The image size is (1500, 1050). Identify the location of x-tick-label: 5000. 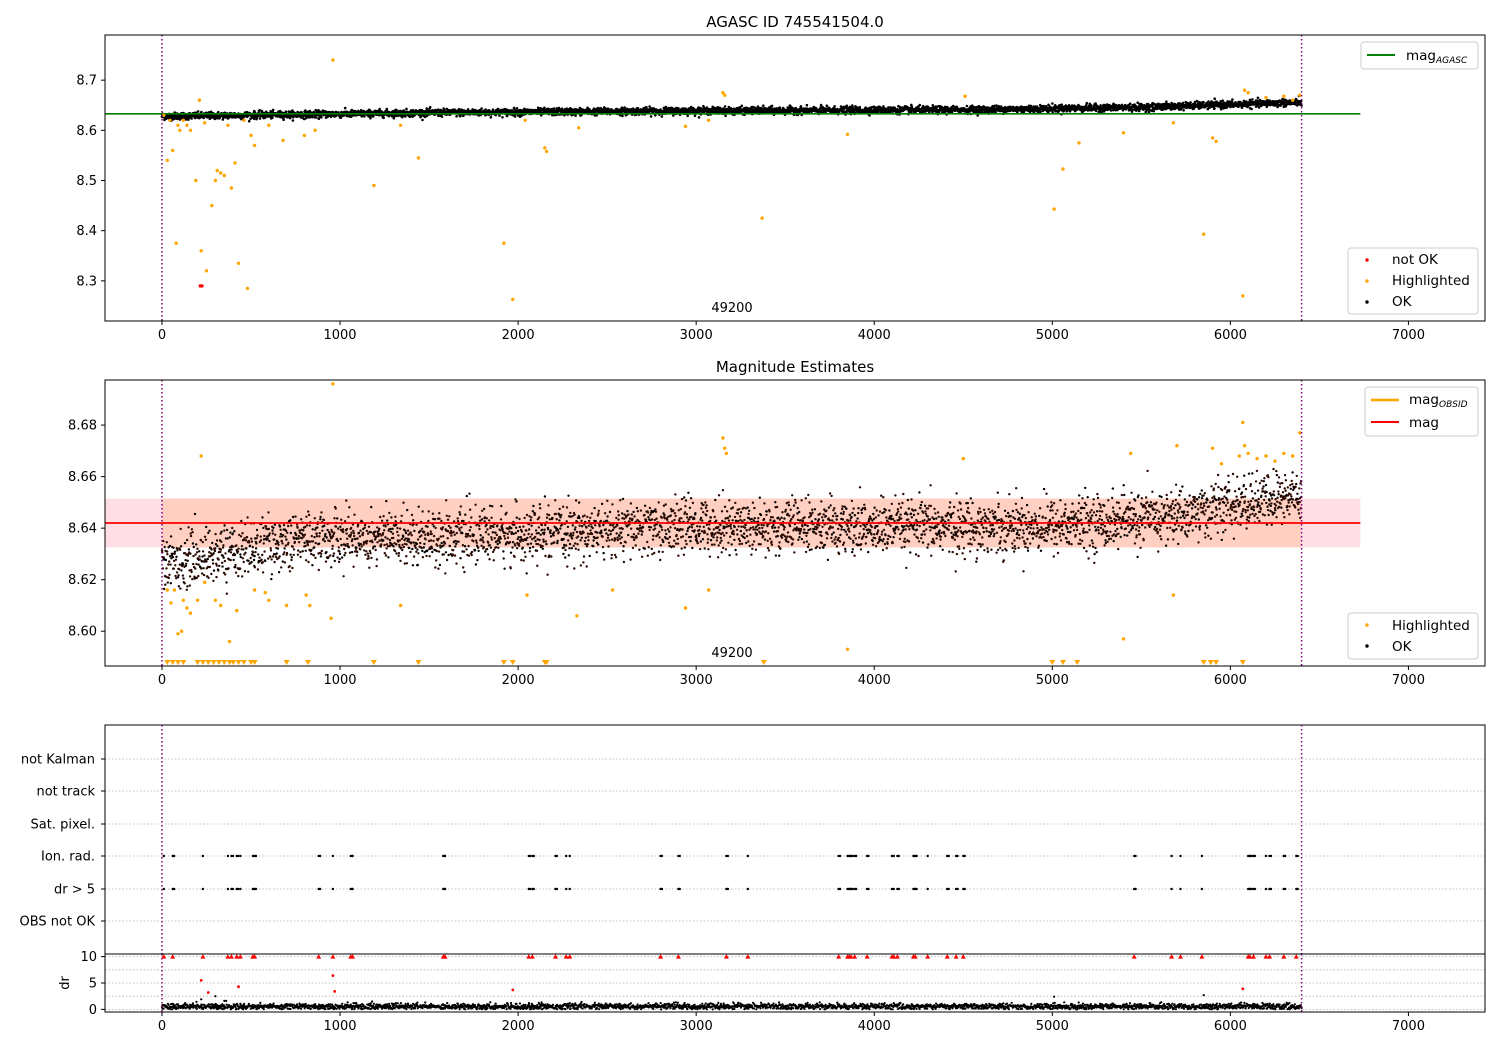
(1052, 335).